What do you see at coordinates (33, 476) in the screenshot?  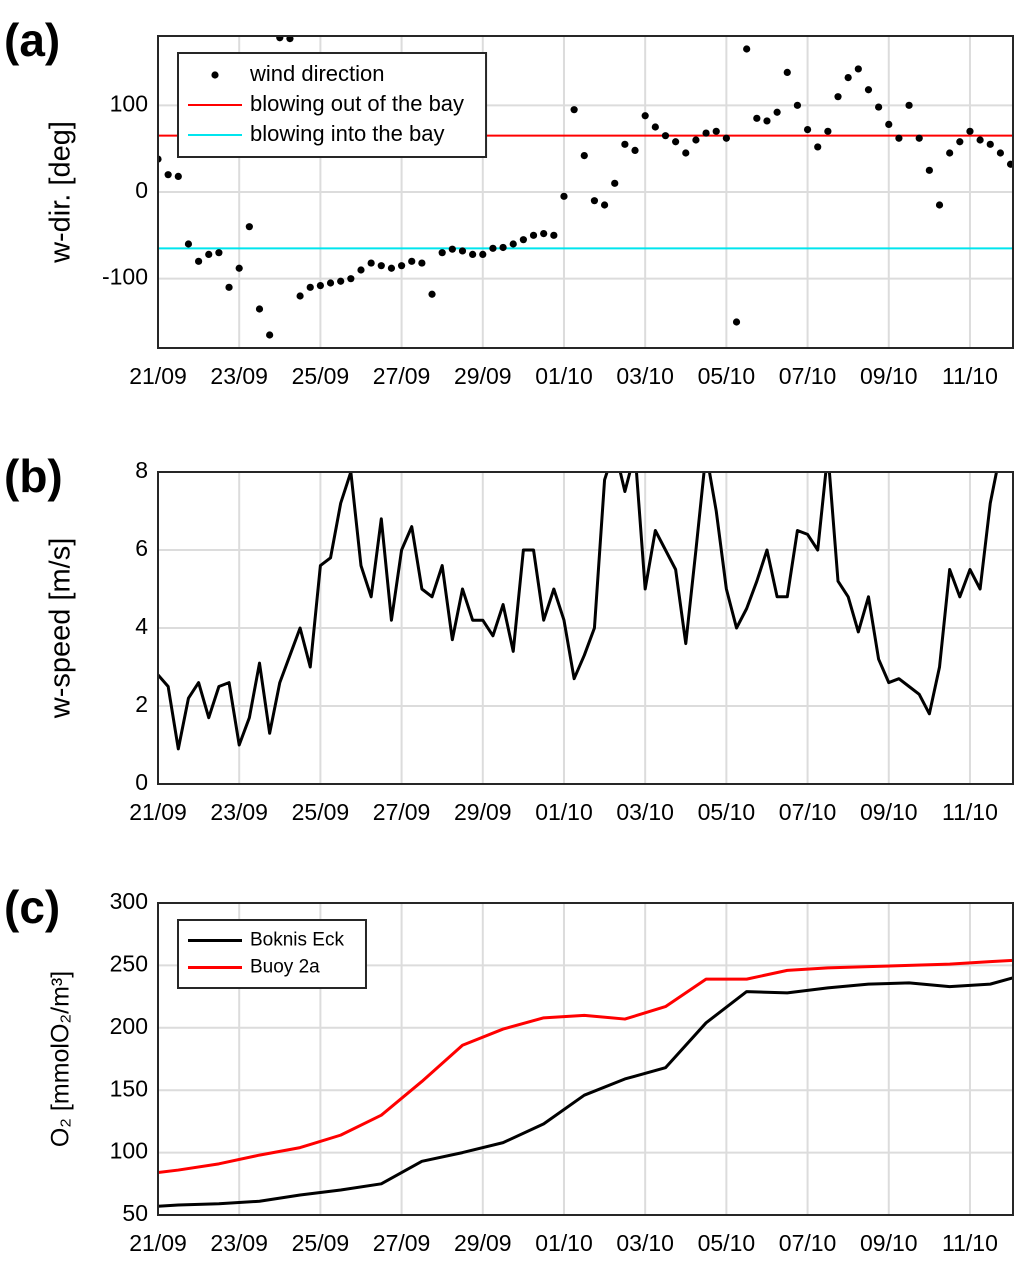 I see `panel-label: (b)` at bounding box center [33, 476].